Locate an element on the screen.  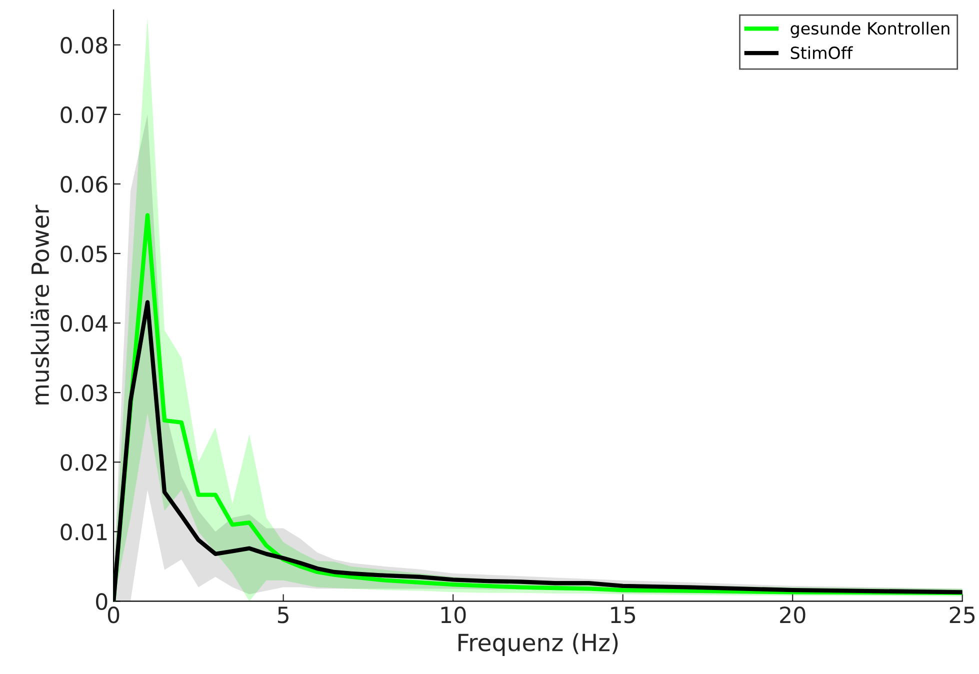
y-tick-label: 0.08 is located at coordinates (84, 45).